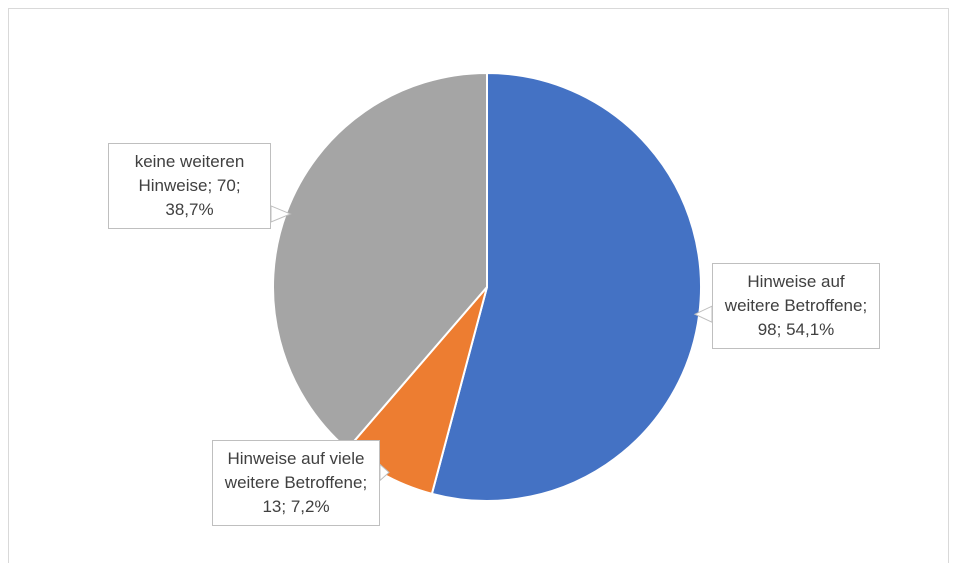 Image resolution: width=957 pixels, height=563 pixels. Describe the element at coordinates (226, 185) in the screenshot. I see `data-label-part: 70` at that location.